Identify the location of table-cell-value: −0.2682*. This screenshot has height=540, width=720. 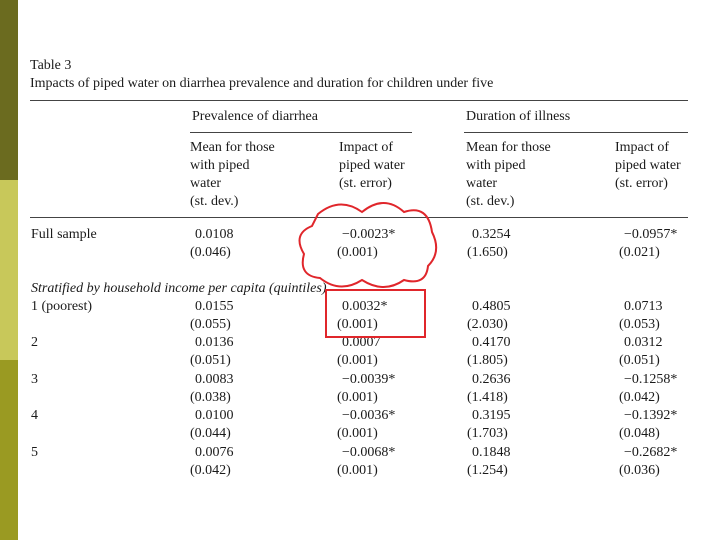
(651, 452).